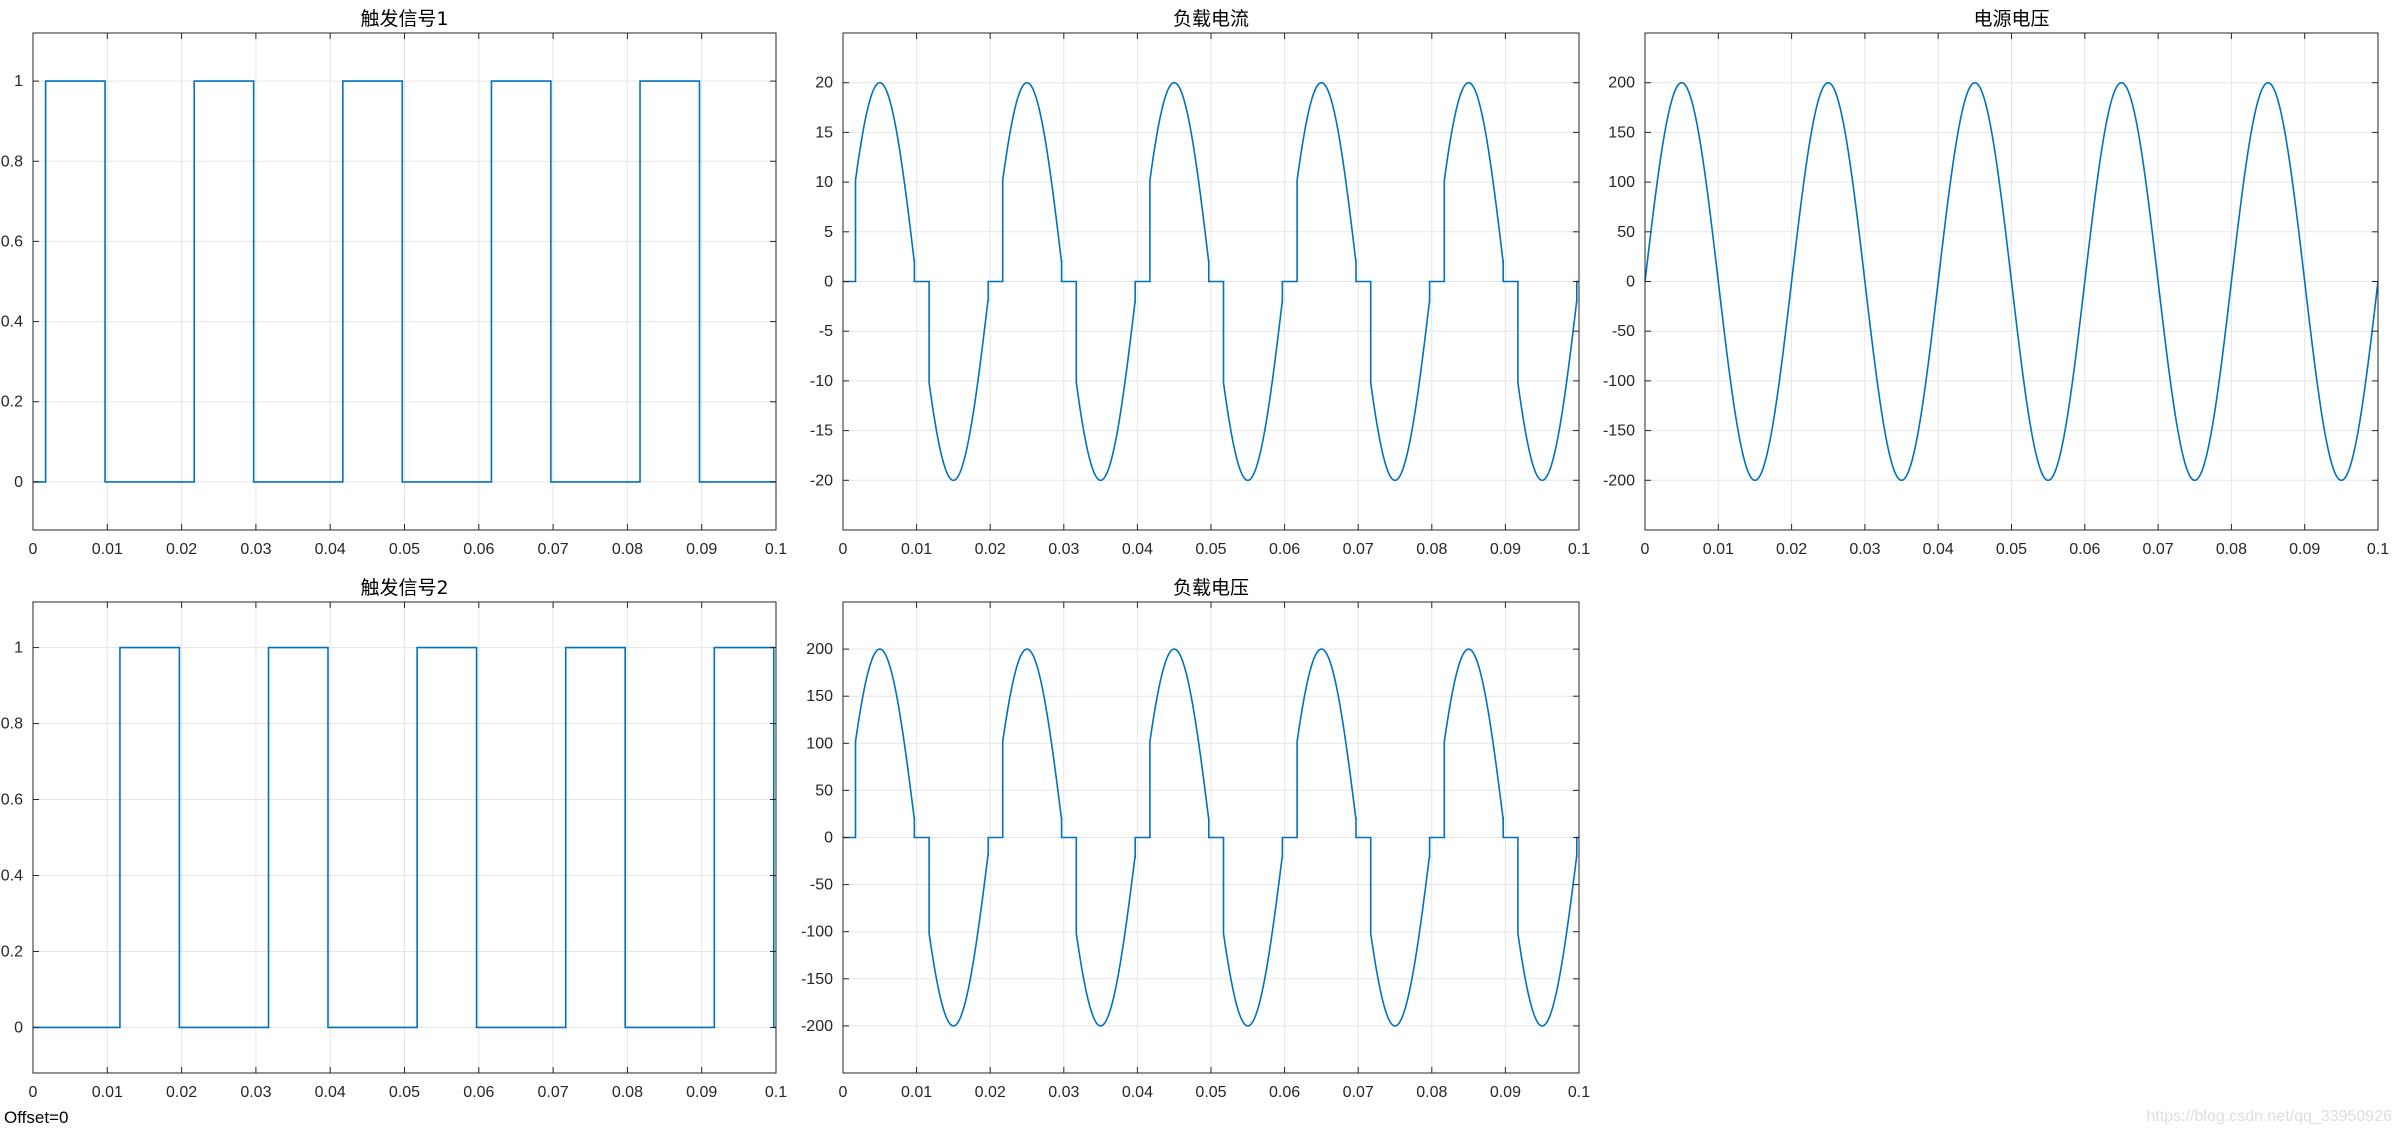 This screenshot has width=2400, height=1133. Describe the element at coordinates (821, 431) in the screenshot. I see `y-tick-label: -15` at that location.